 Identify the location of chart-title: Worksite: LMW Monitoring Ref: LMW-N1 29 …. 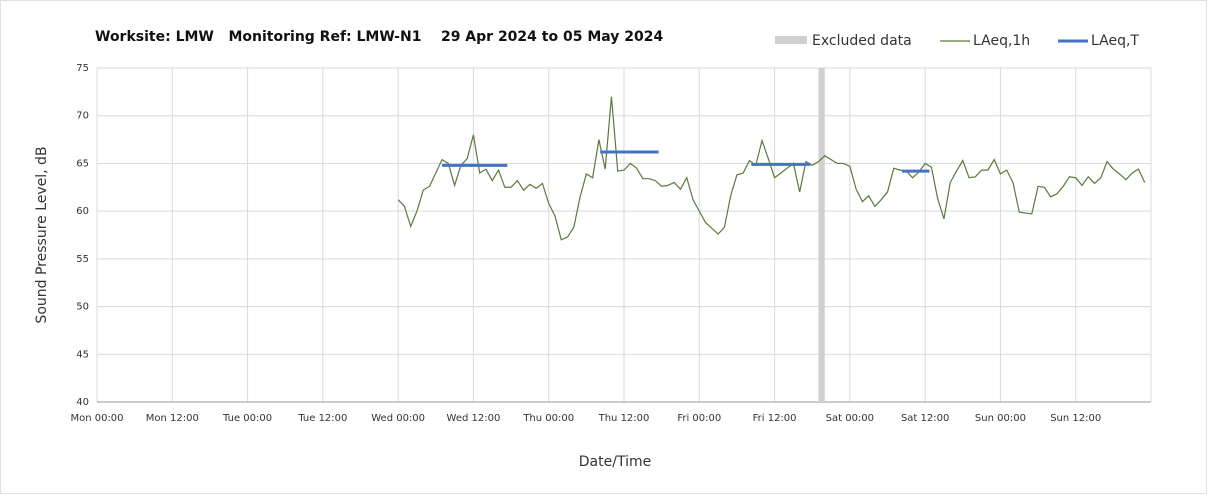
(379, 37).